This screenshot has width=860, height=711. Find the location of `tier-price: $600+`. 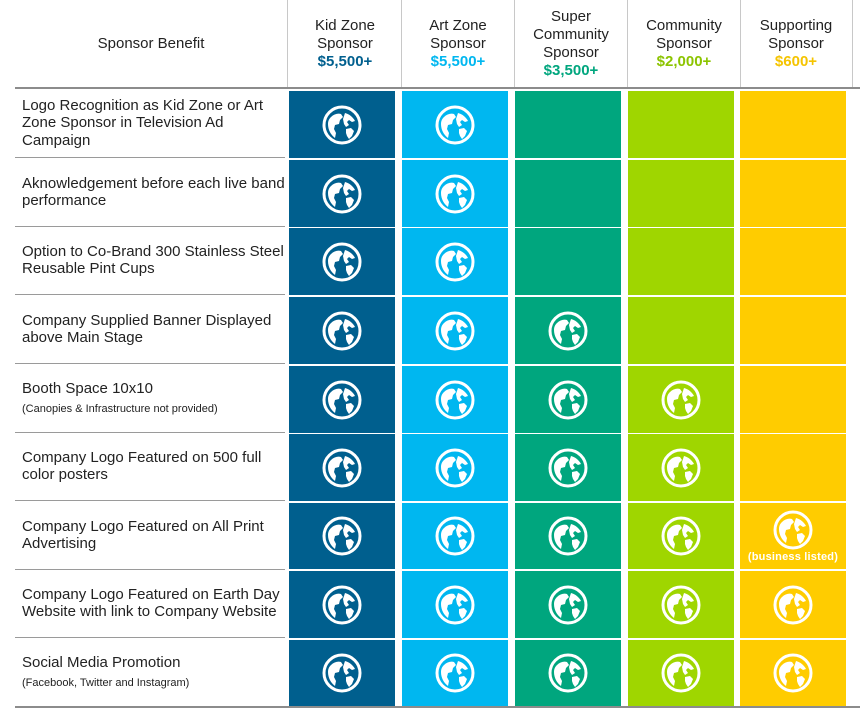

tier-price: $600+ is located at coordinates (796, 61).